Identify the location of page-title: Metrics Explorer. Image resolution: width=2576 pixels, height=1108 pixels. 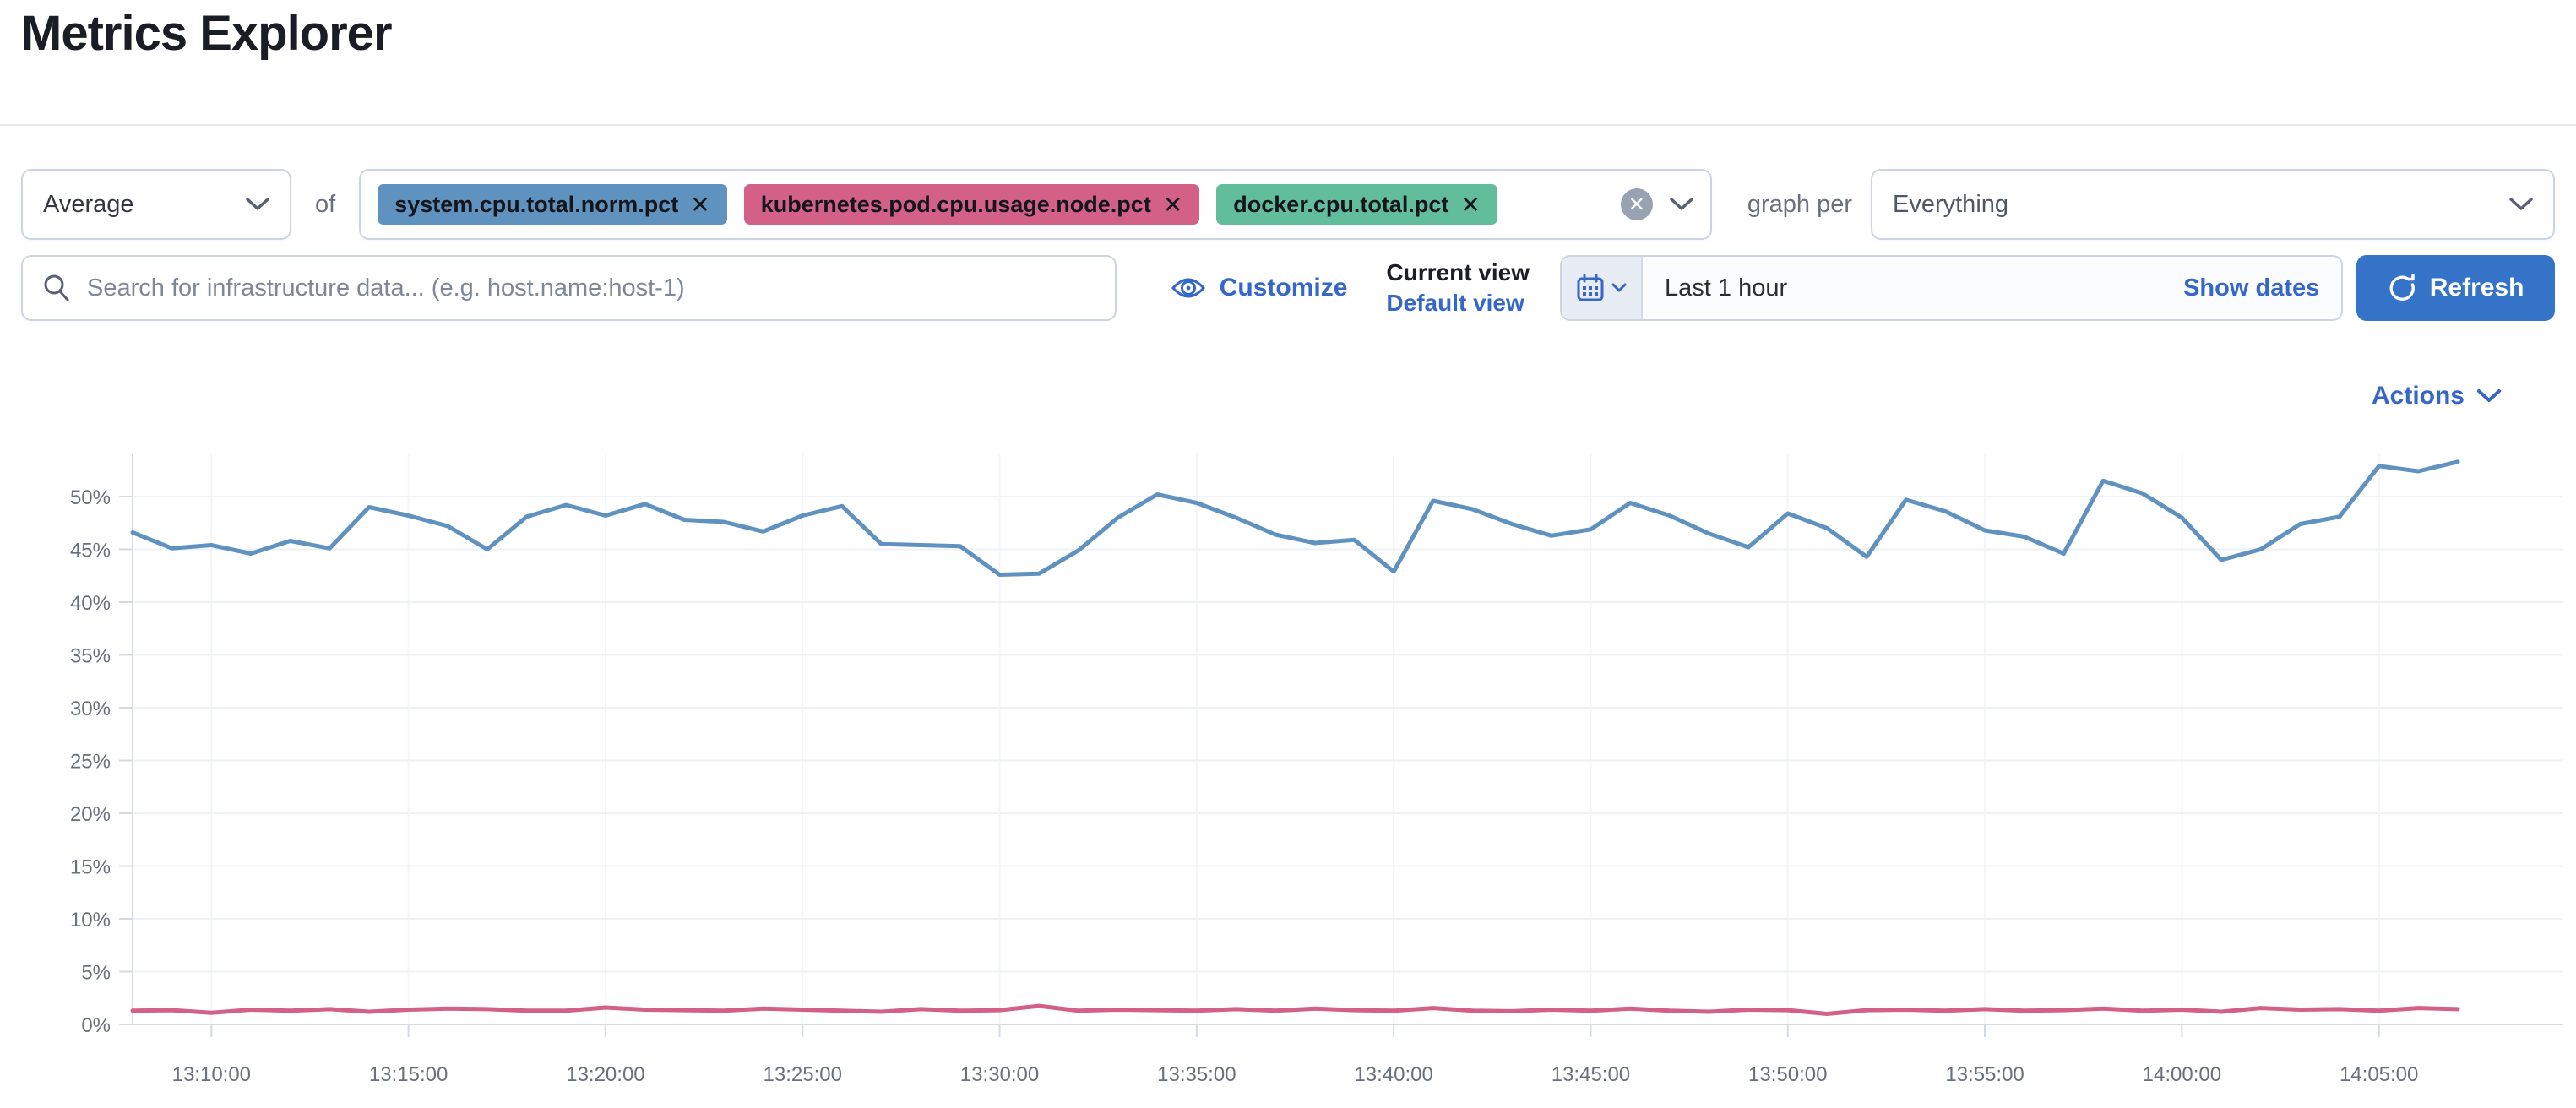
(207, 33).